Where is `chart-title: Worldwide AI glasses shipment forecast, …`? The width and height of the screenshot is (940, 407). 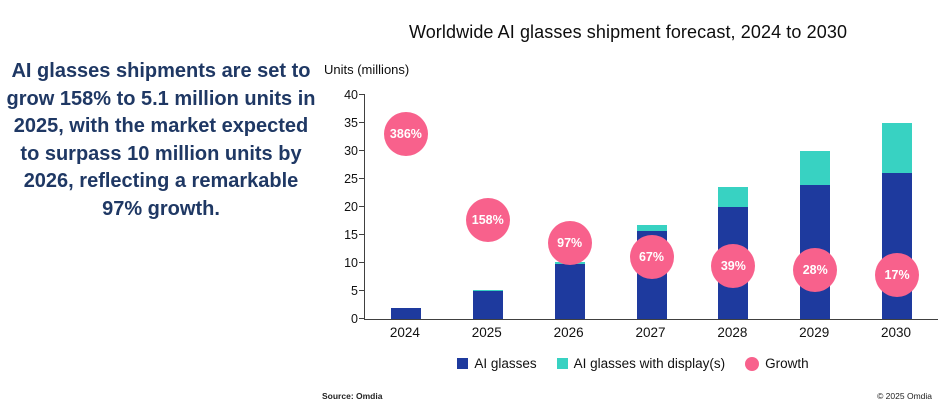
chart-title: Worldwide AI glasses shipment forecast, … is located at coordinates (628, 32).